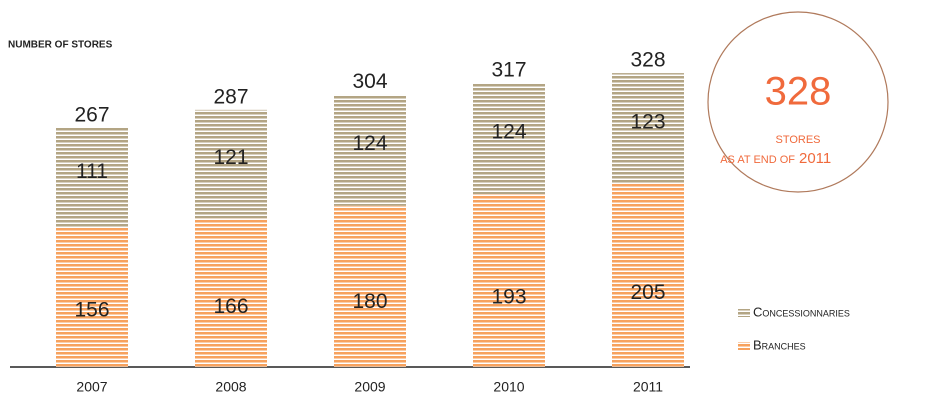  What do you see at coordinates (230, 387) in the screenshot?
I see `x-tick-label: 2008` at bounding box center [230, 387].